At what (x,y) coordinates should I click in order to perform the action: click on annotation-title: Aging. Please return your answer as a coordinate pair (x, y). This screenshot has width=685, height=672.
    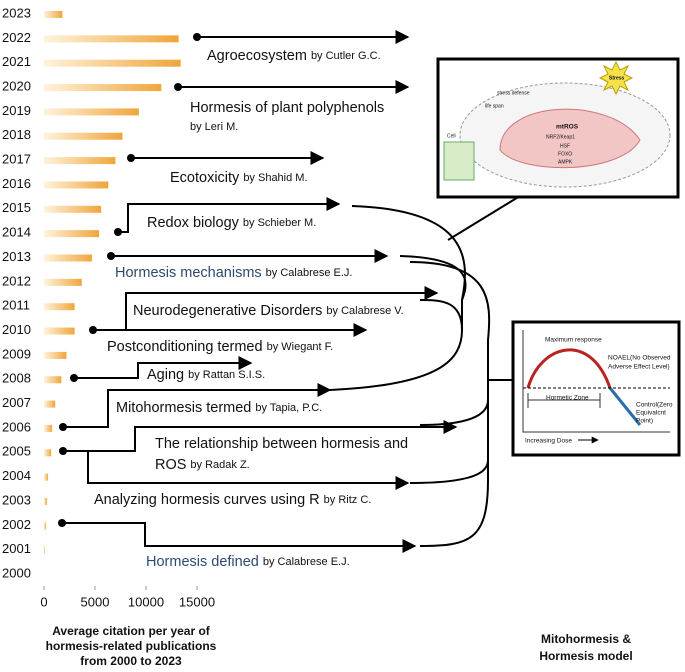
    Looking at the image, I should click on (165, 375).